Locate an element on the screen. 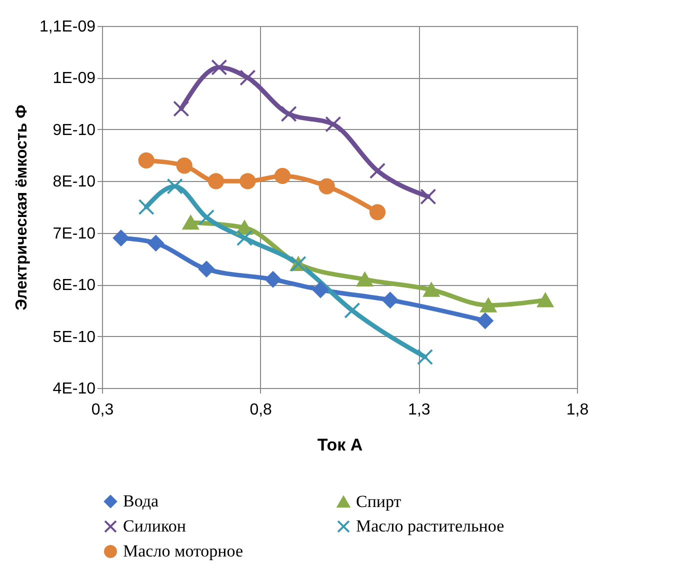 The image size is (674, 583). legend-label: Масло растительное is located at coordinates (430, 526).